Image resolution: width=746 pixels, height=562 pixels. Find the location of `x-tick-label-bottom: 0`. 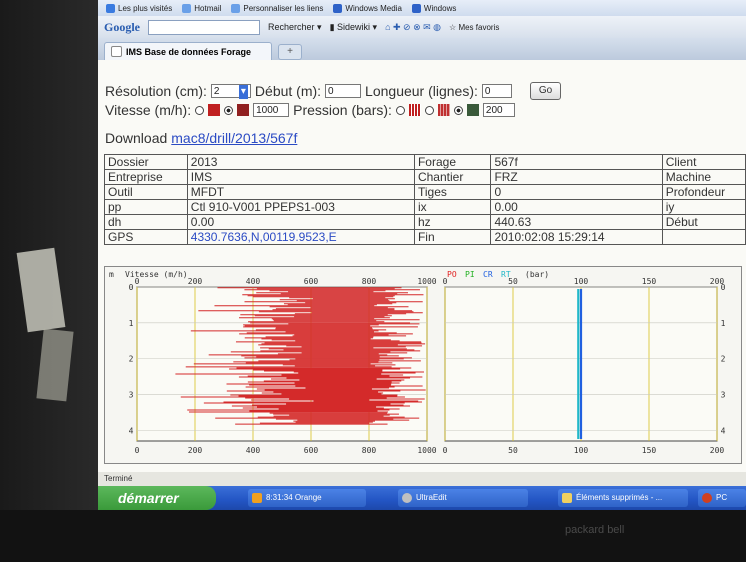

x-tick-label-bottom: 0 is located at coordinates (137, 450).